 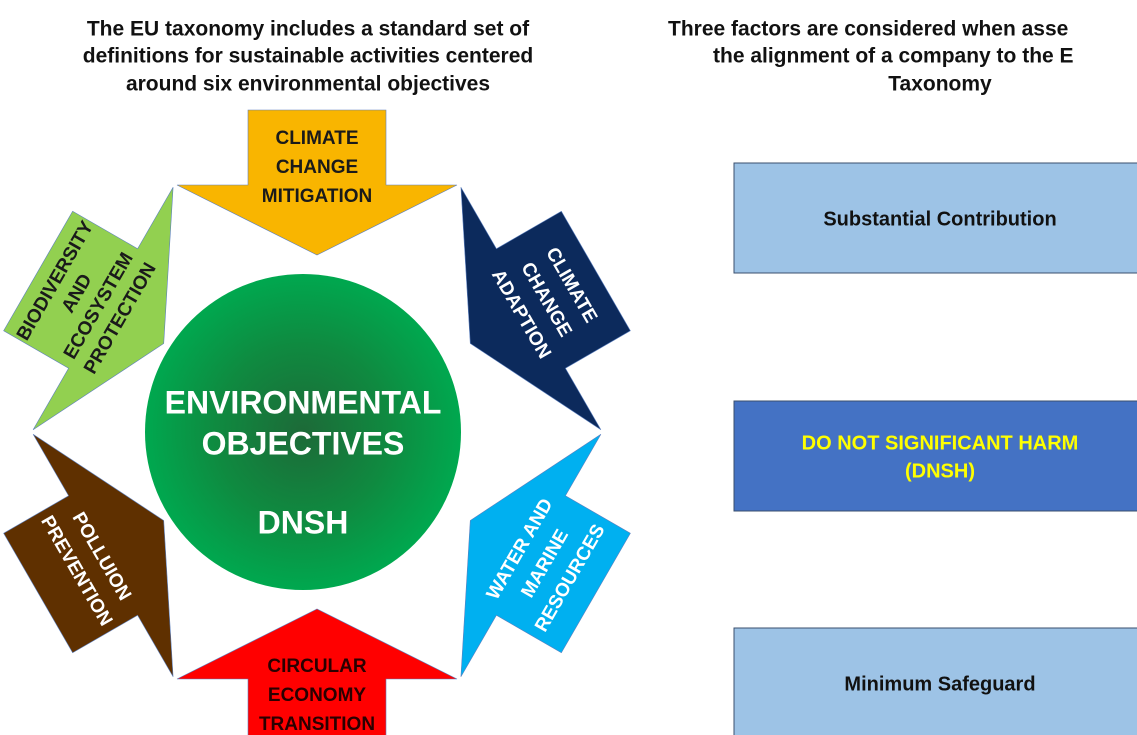 I want to click on right-title: the alignment of a company to the E, so click(x=893, y=56).